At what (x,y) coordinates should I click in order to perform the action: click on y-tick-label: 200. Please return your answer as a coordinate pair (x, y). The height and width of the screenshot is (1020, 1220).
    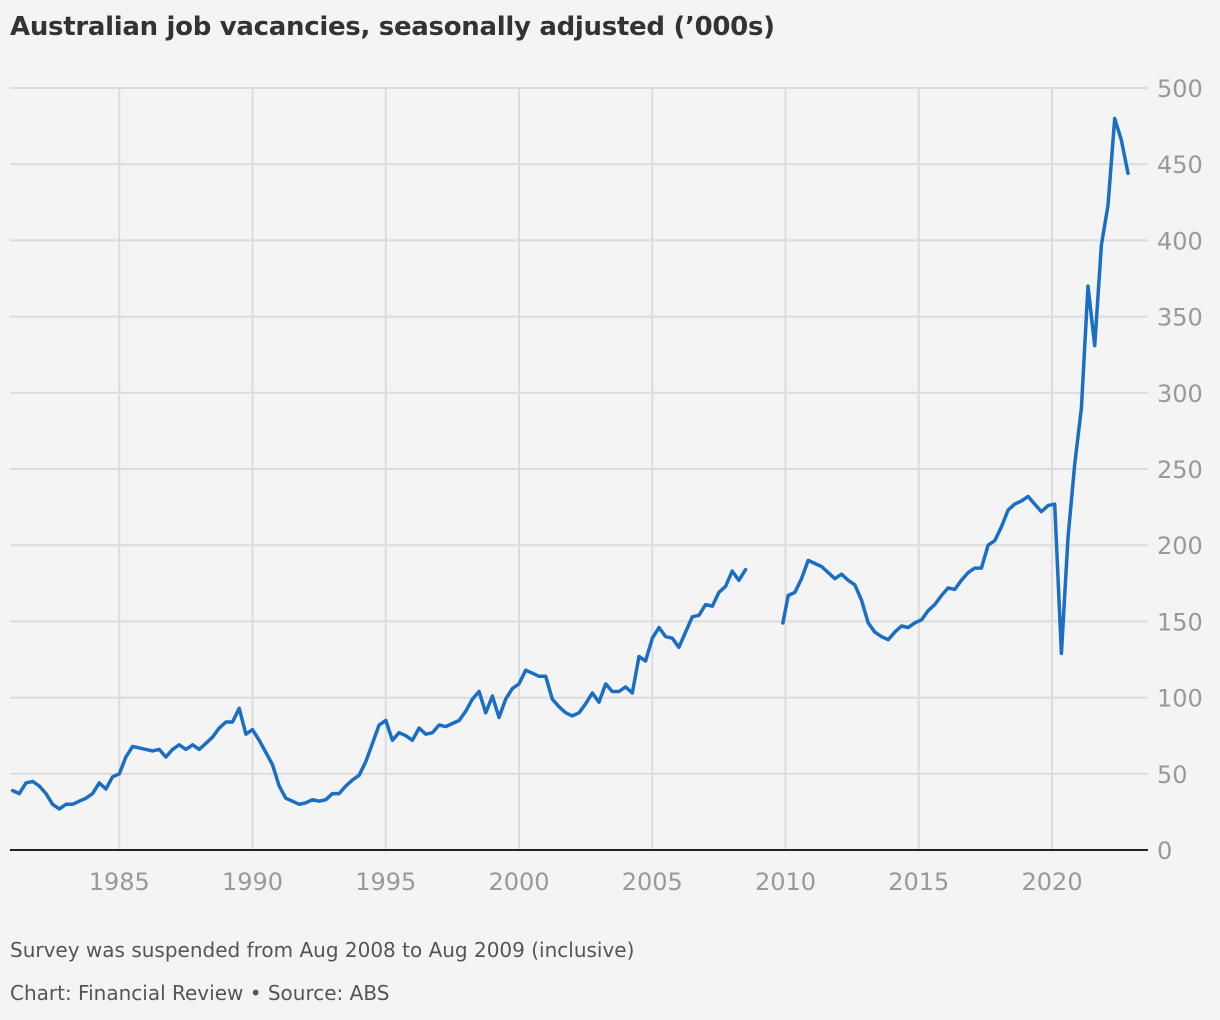
    Looking at the image, I should click on (1180, 546).